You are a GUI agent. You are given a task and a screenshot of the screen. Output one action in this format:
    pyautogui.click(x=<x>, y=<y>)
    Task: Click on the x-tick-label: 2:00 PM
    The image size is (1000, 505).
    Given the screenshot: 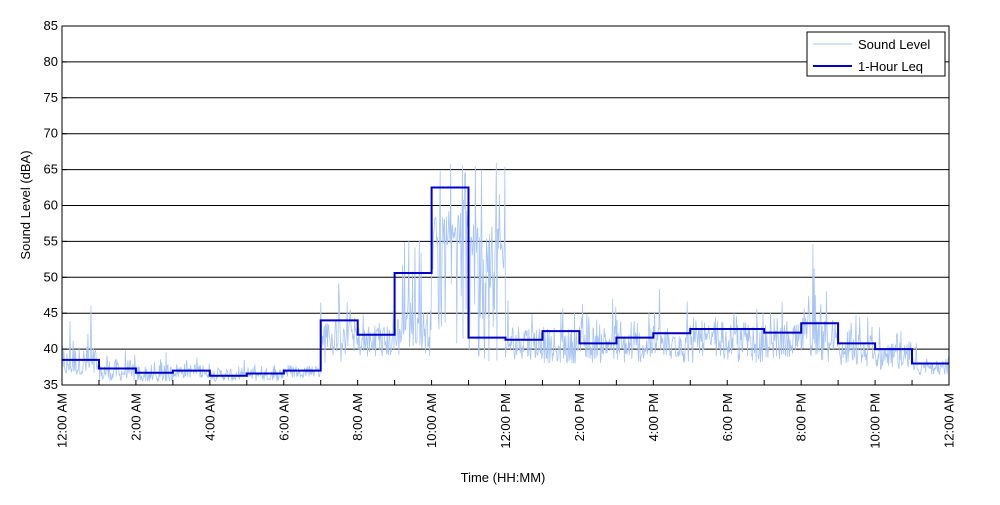 What is the action you would take?
    pyautogui.click(x=579, y=417)
    